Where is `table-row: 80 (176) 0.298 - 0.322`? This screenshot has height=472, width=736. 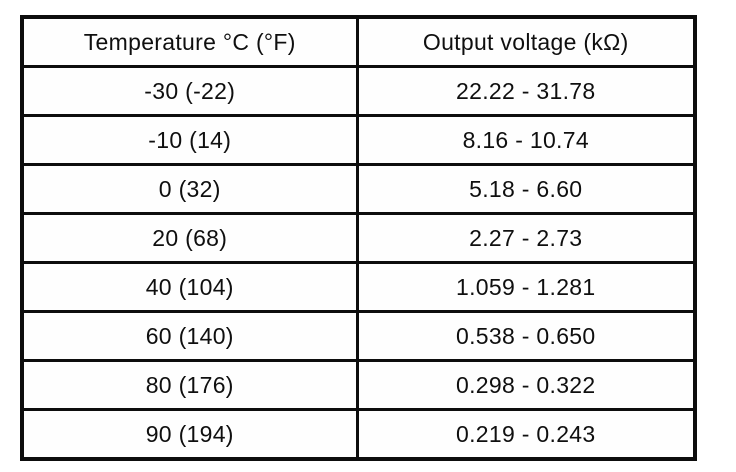 table-row: 80 (176) 0.298 - 0.322 is located at coordinates (358, 385).